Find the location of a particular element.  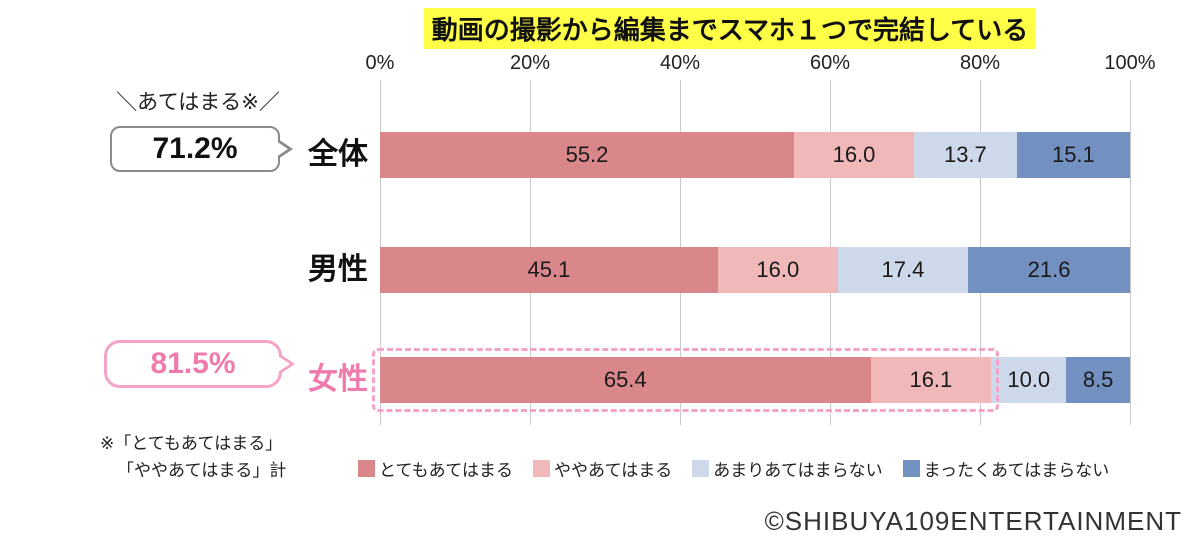

value-label: 55.2 is located at coordinates (587, 154).